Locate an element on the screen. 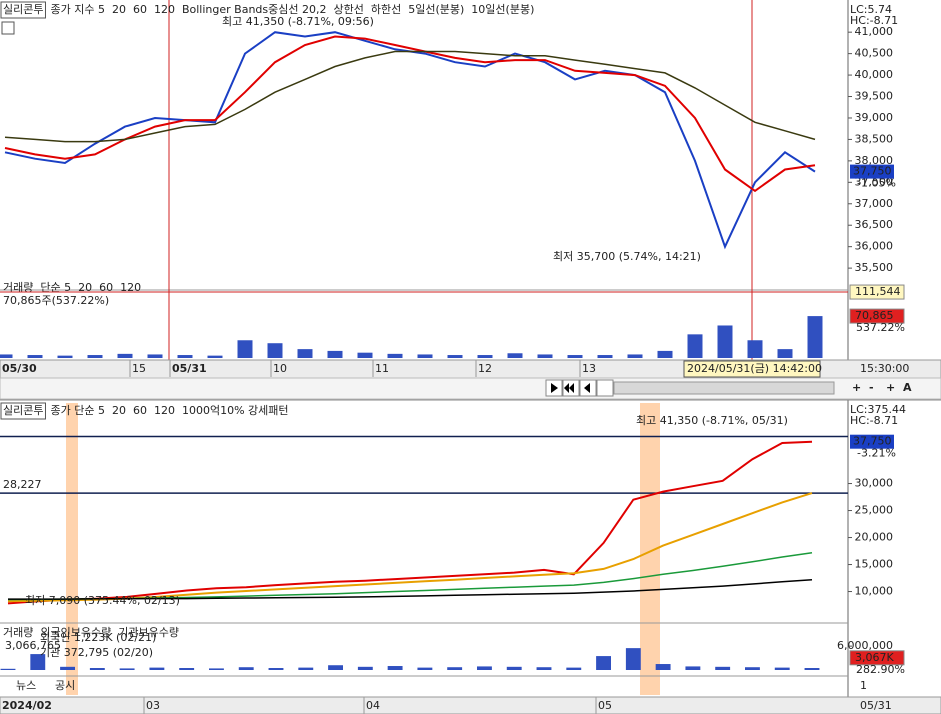 The image size is (941, 714). y-tick-label: 36,000 is located at coordinates (874, 246).